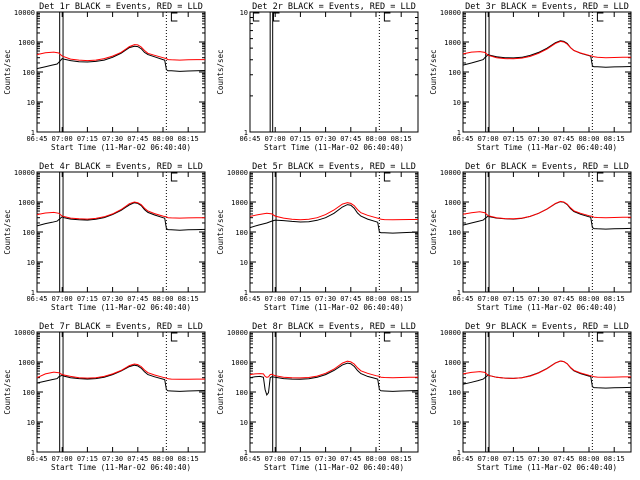 This screenshot has width=640, height=480. What do you see at coordinates (121, 327) in the screenshot?
I see `chart-title: Det 7r BLACK = Events, RED = LLD` at bounding box center [121, 327].